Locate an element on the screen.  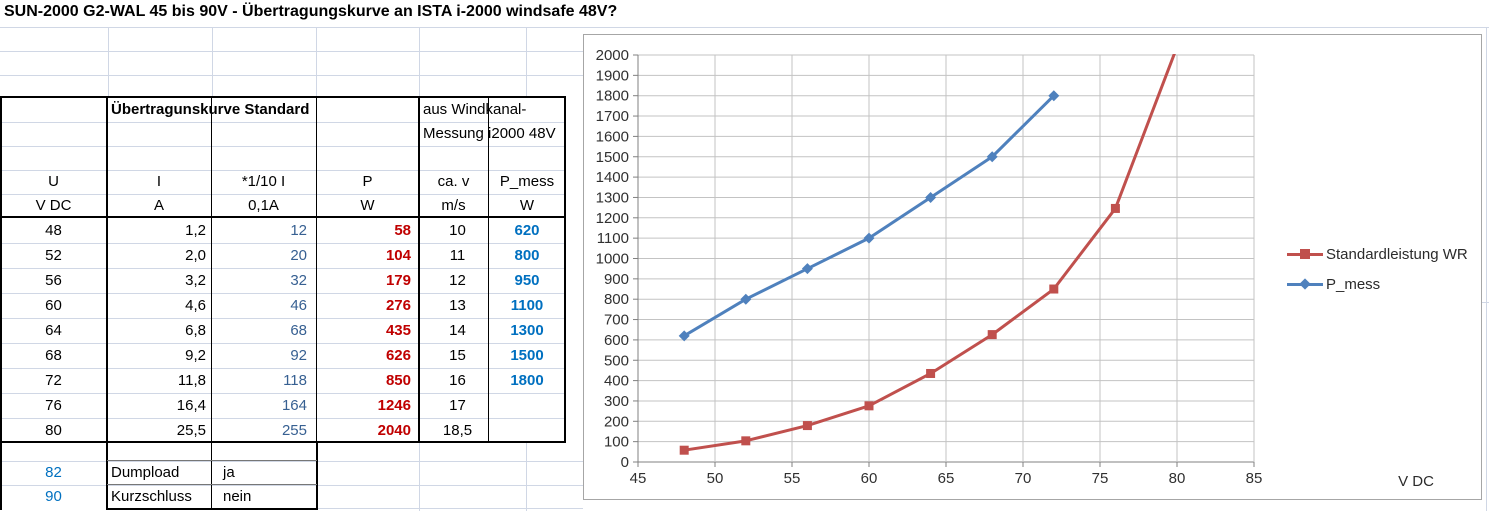
column-header: U is located at coordinates (53, 181).